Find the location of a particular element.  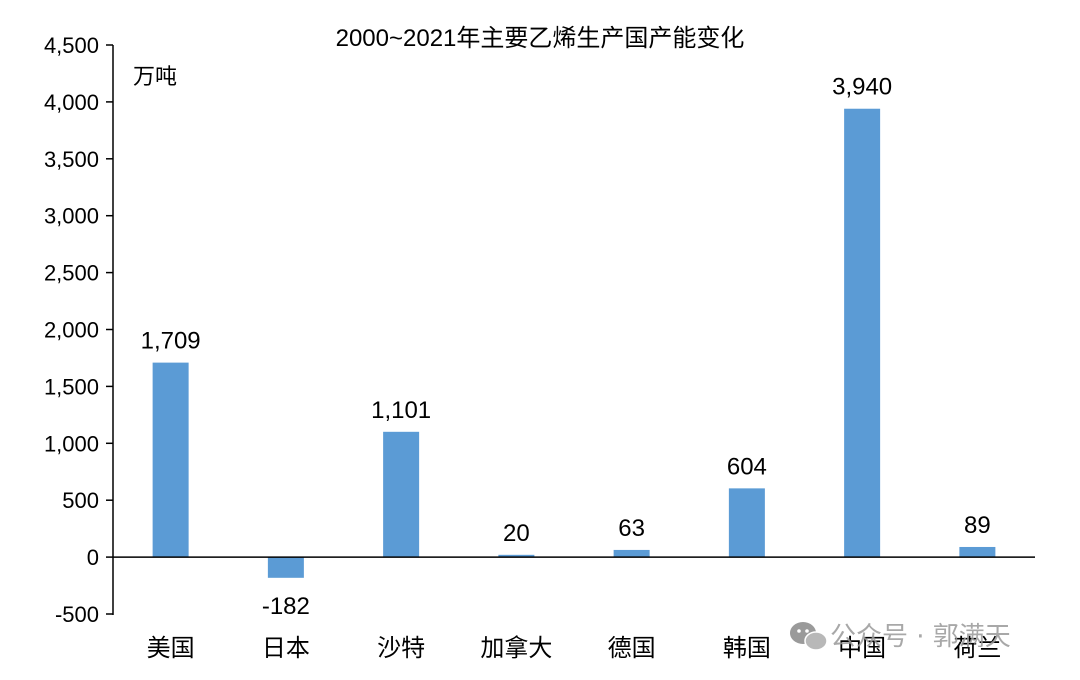

category-labels: 美国 日本 沙特 加拿大 德国 韩国 中国 荷兰 is located at coordinates (574, 648).